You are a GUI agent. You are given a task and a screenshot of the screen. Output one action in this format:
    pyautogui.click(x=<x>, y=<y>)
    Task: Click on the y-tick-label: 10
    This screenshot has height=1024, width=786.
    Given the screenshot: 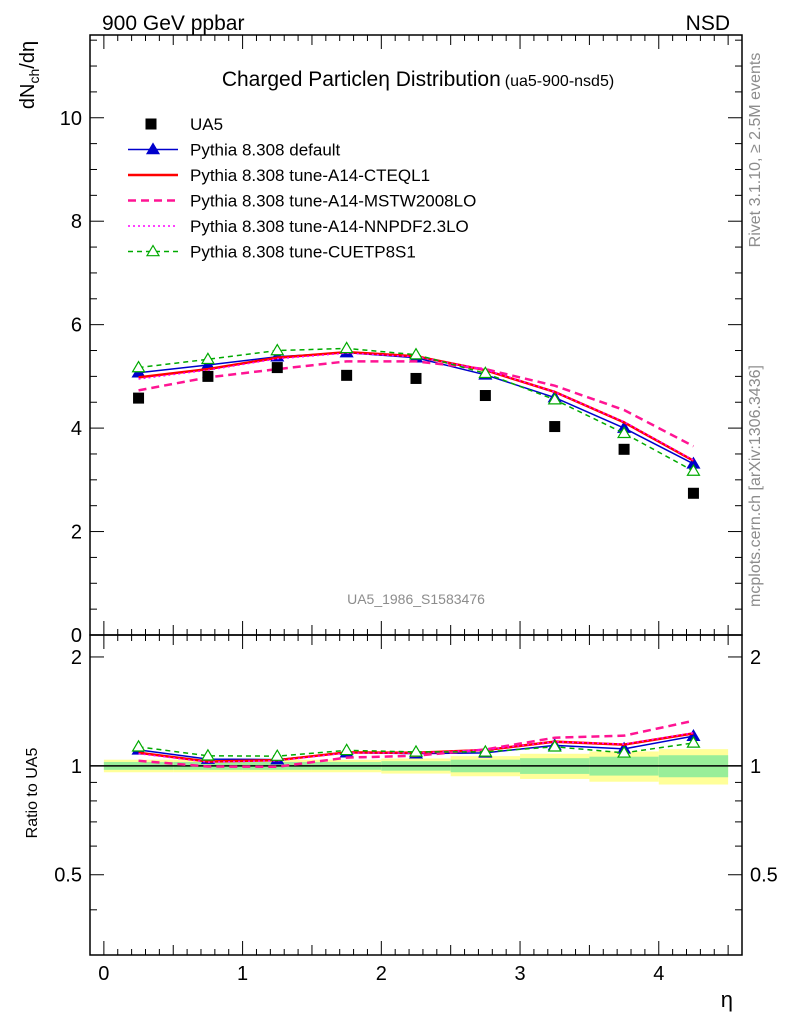 What is the action you would take?
    pyautogui.click(x=71, y=119)
    